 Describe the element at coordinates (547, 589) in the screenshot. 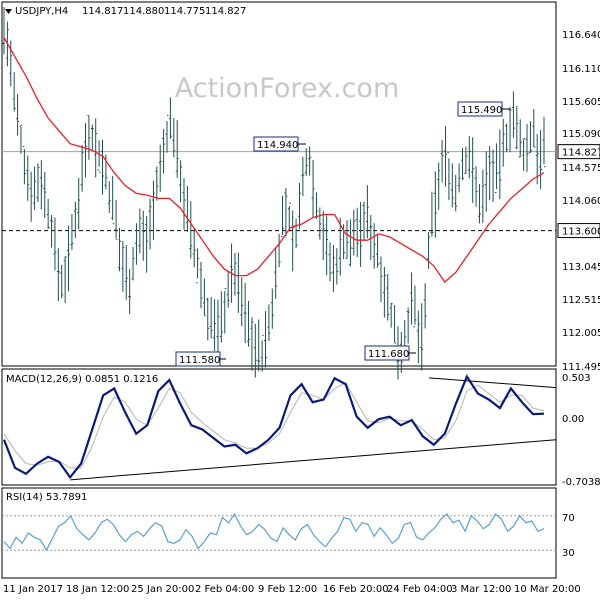

I see `x-tick-8: 10 Mar 20:00` at that location.